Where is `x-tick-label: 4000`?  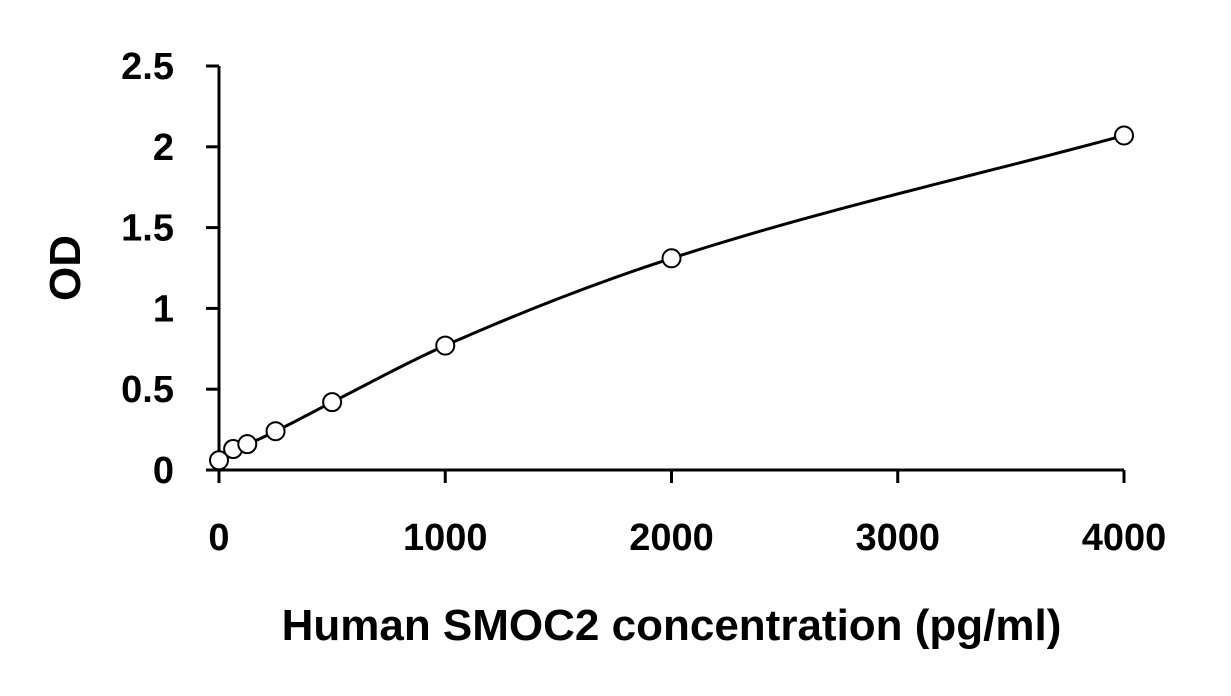
x-tick-label: 4000 is located at coordinates (1124, 538).